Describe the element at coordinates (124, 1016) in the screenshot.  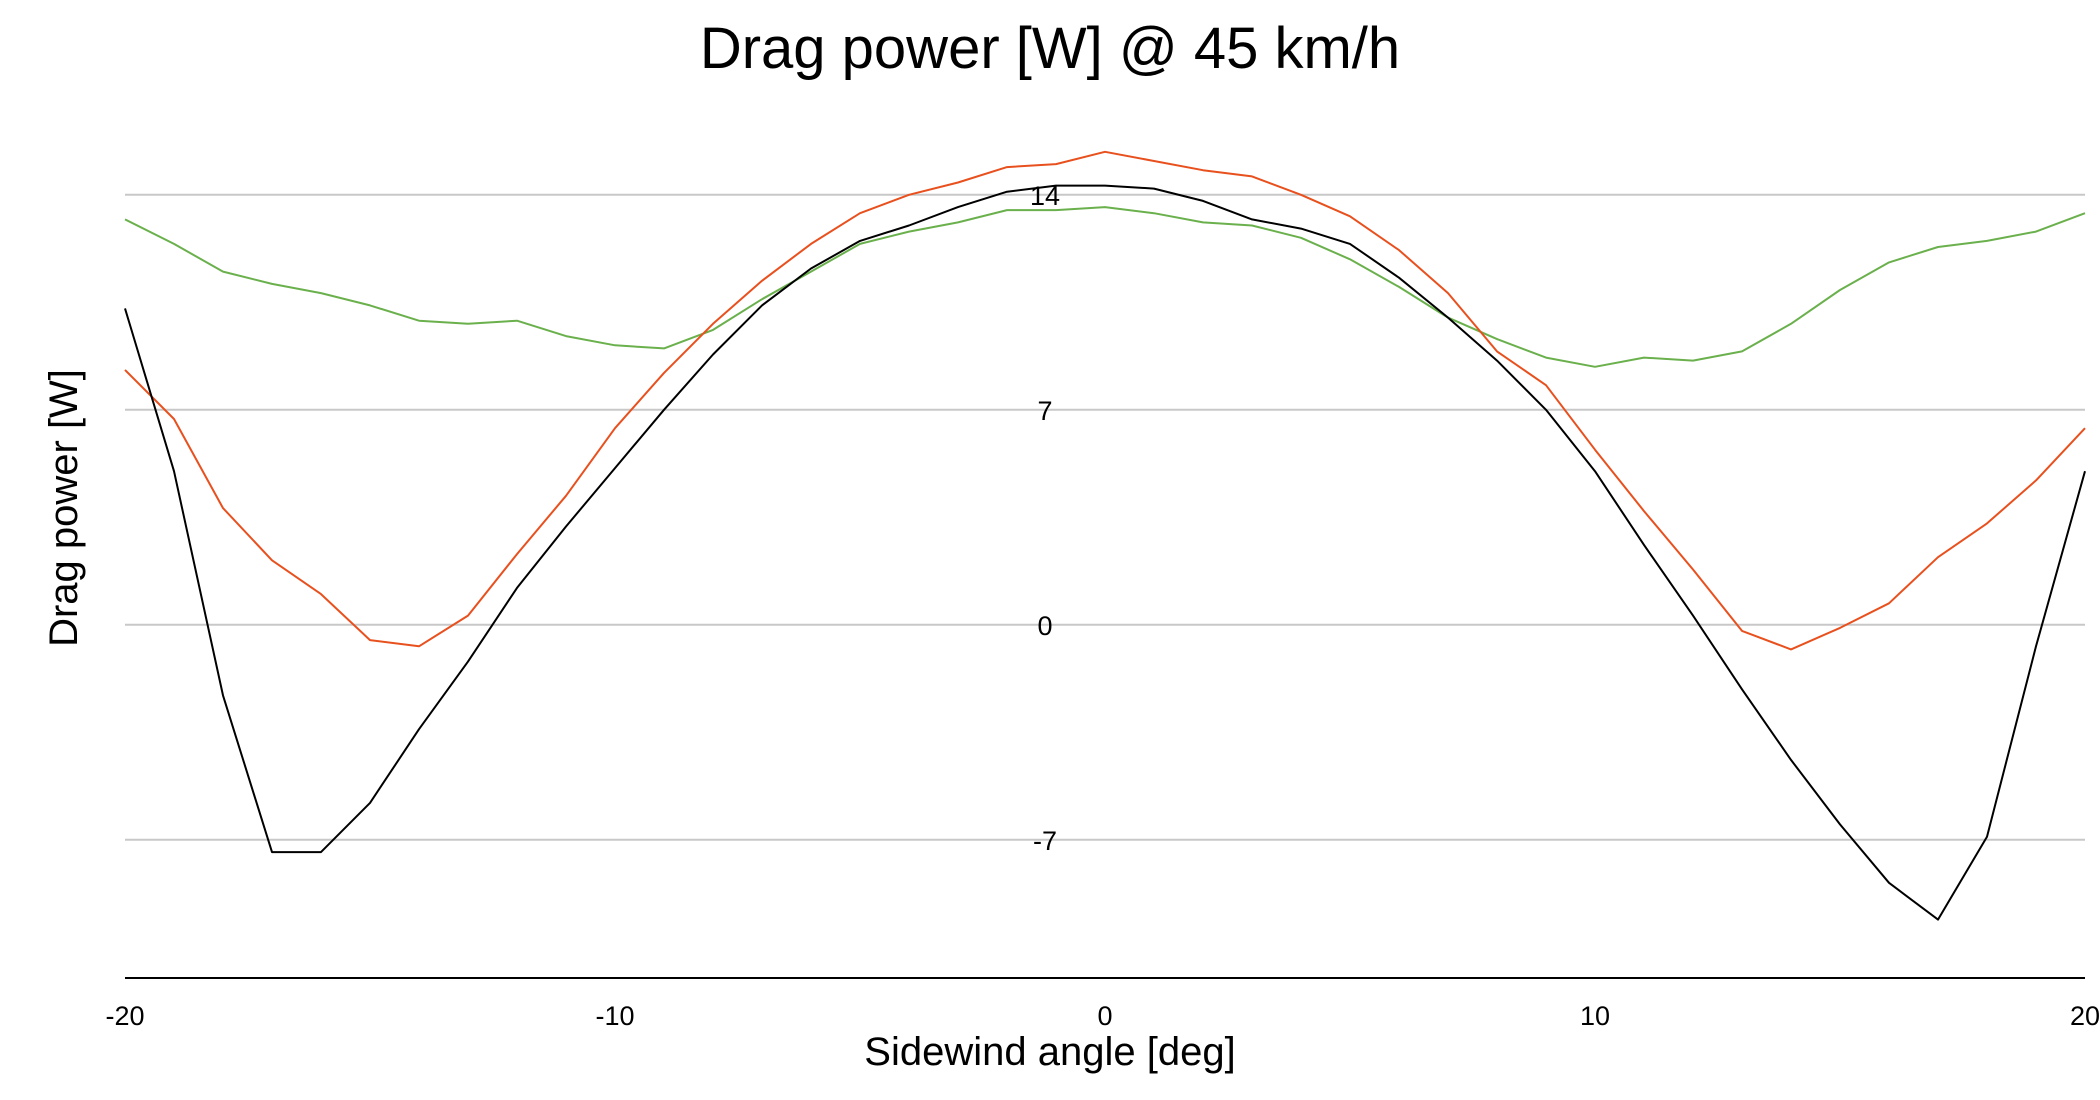
I see `x-tick-label: -20` at that location.